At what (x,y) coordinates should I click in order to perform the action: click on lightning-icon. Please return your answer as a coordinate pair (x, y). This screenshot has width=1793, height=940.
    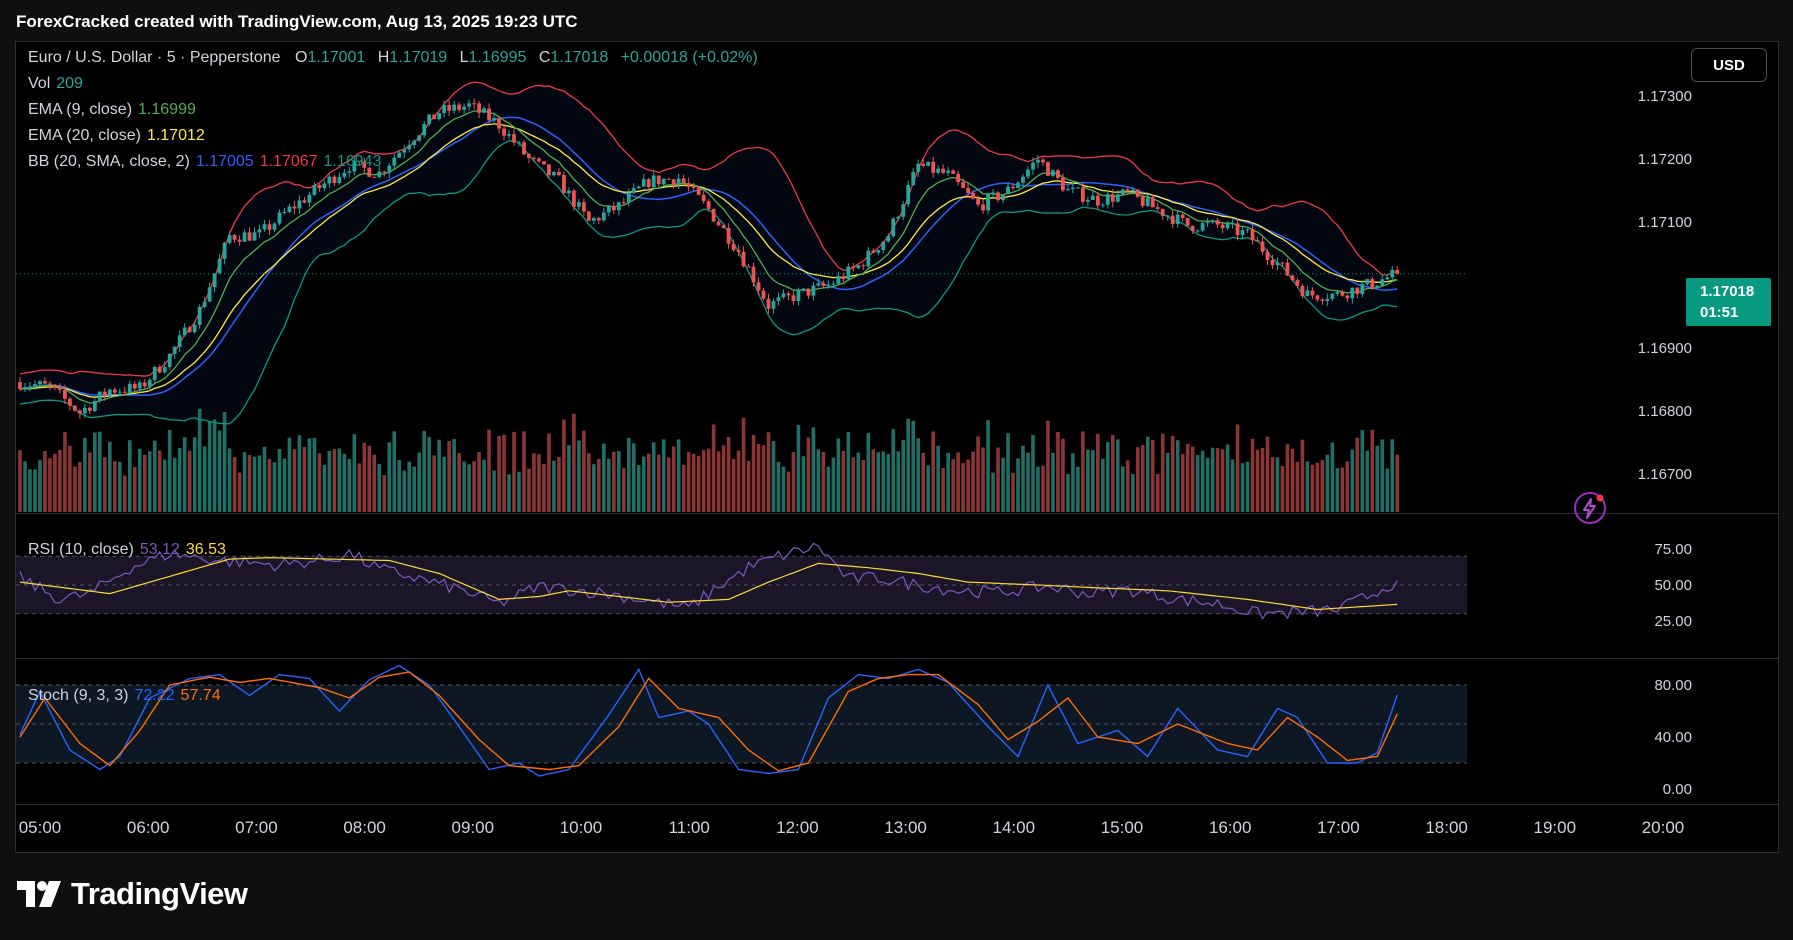
    Looking at the image, I should click on (1590, 508).